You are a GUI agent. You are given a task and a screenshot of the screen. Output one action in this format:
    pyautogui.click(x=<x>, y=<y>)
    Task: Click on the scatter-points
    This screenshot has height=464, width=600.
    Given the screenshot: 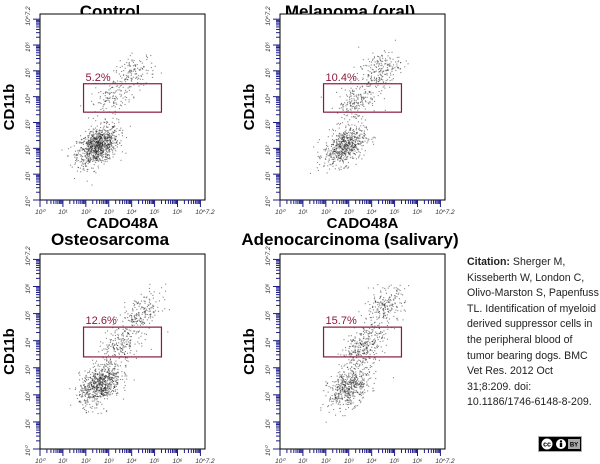 What is the action you would take?
    pyautogui.click(x=365, y=353)
    